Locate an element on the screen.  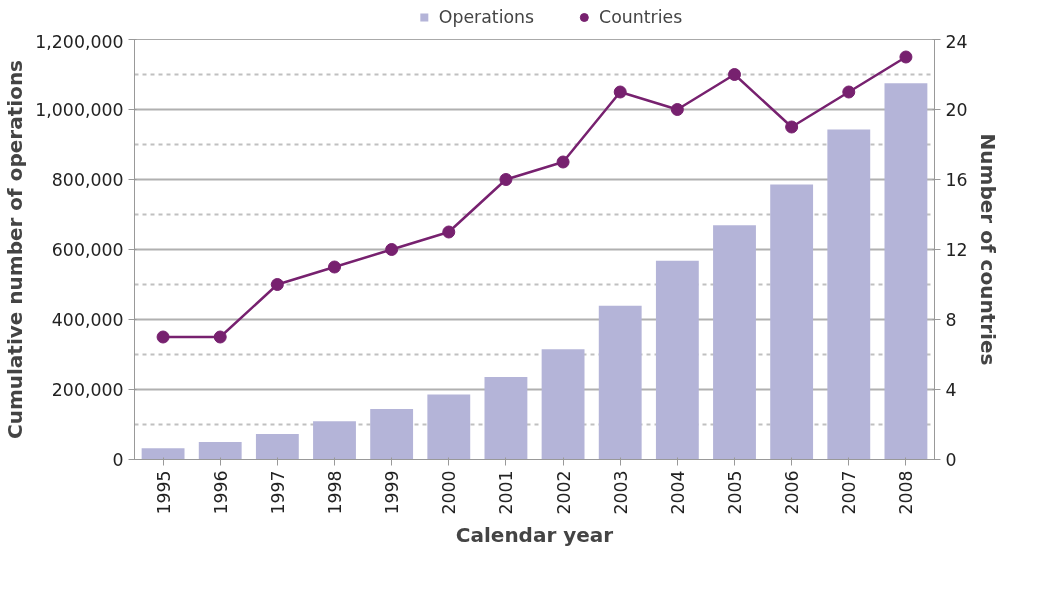
x-tick-label: 2003 is located at coordinates (620, 492).